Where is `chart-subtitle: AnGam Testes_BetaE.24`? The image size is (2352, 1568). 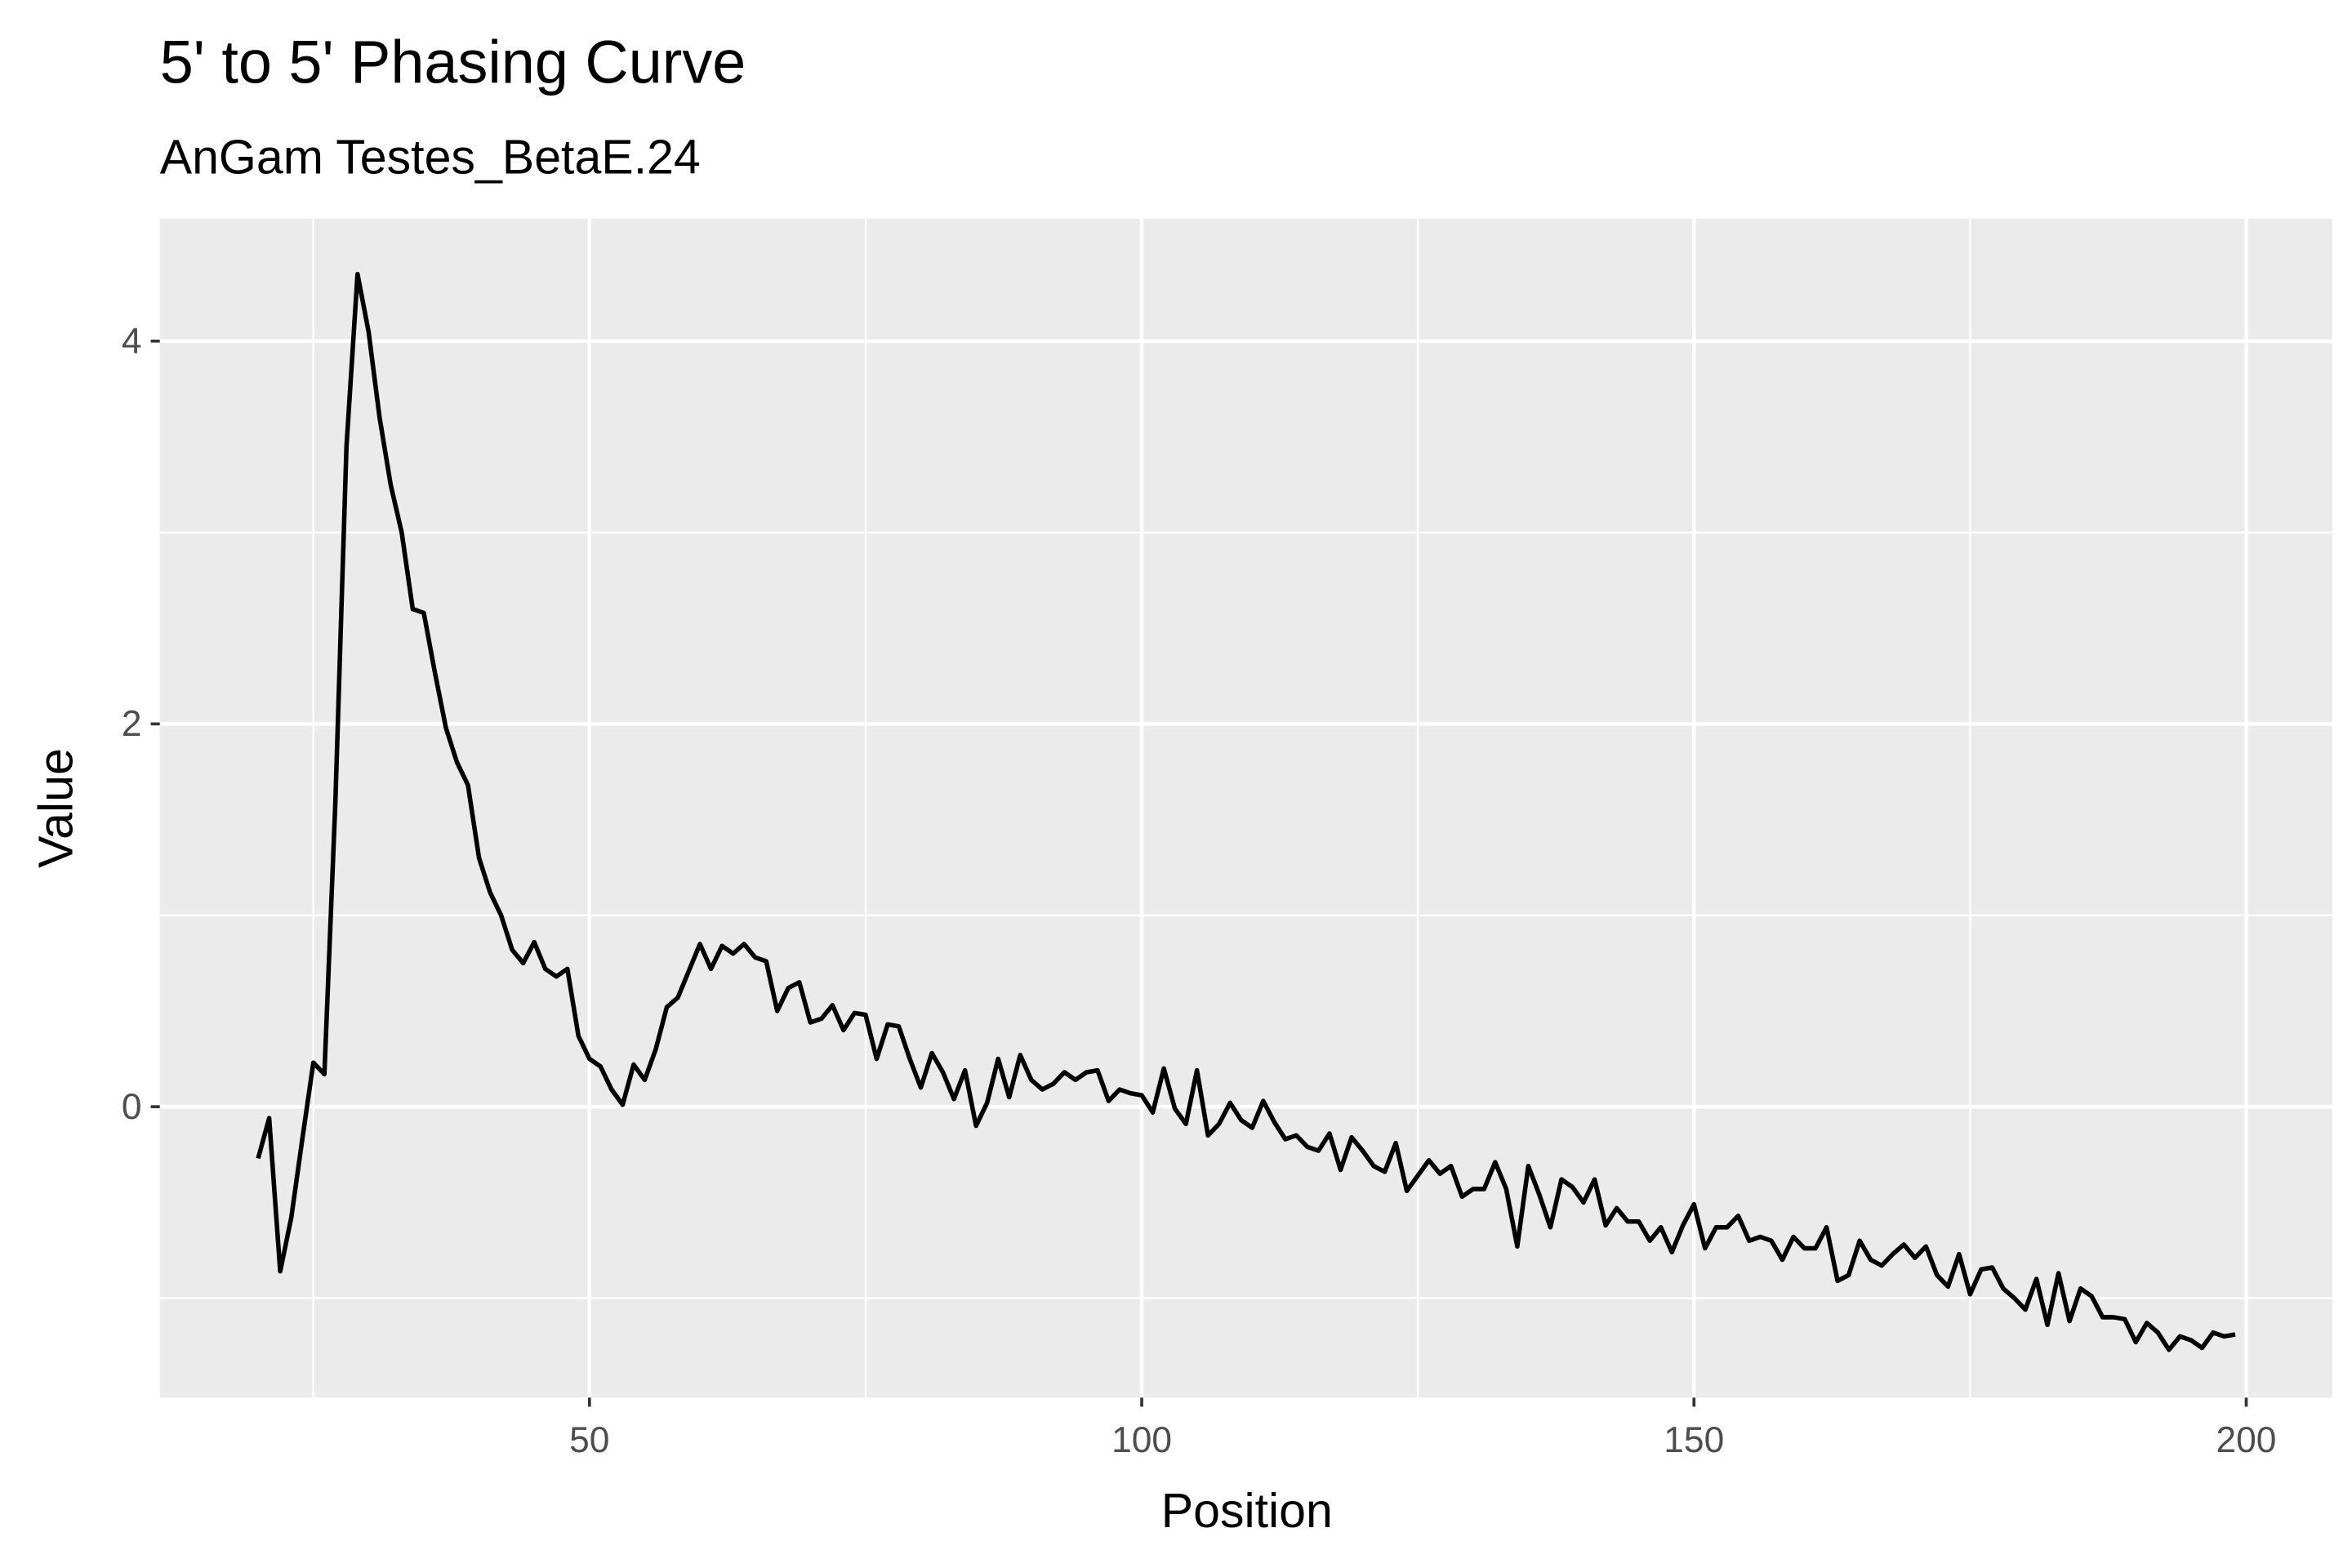 chart-subtitle: AnGam Testes_BetaE.24 is located at coordinates (430, 157).